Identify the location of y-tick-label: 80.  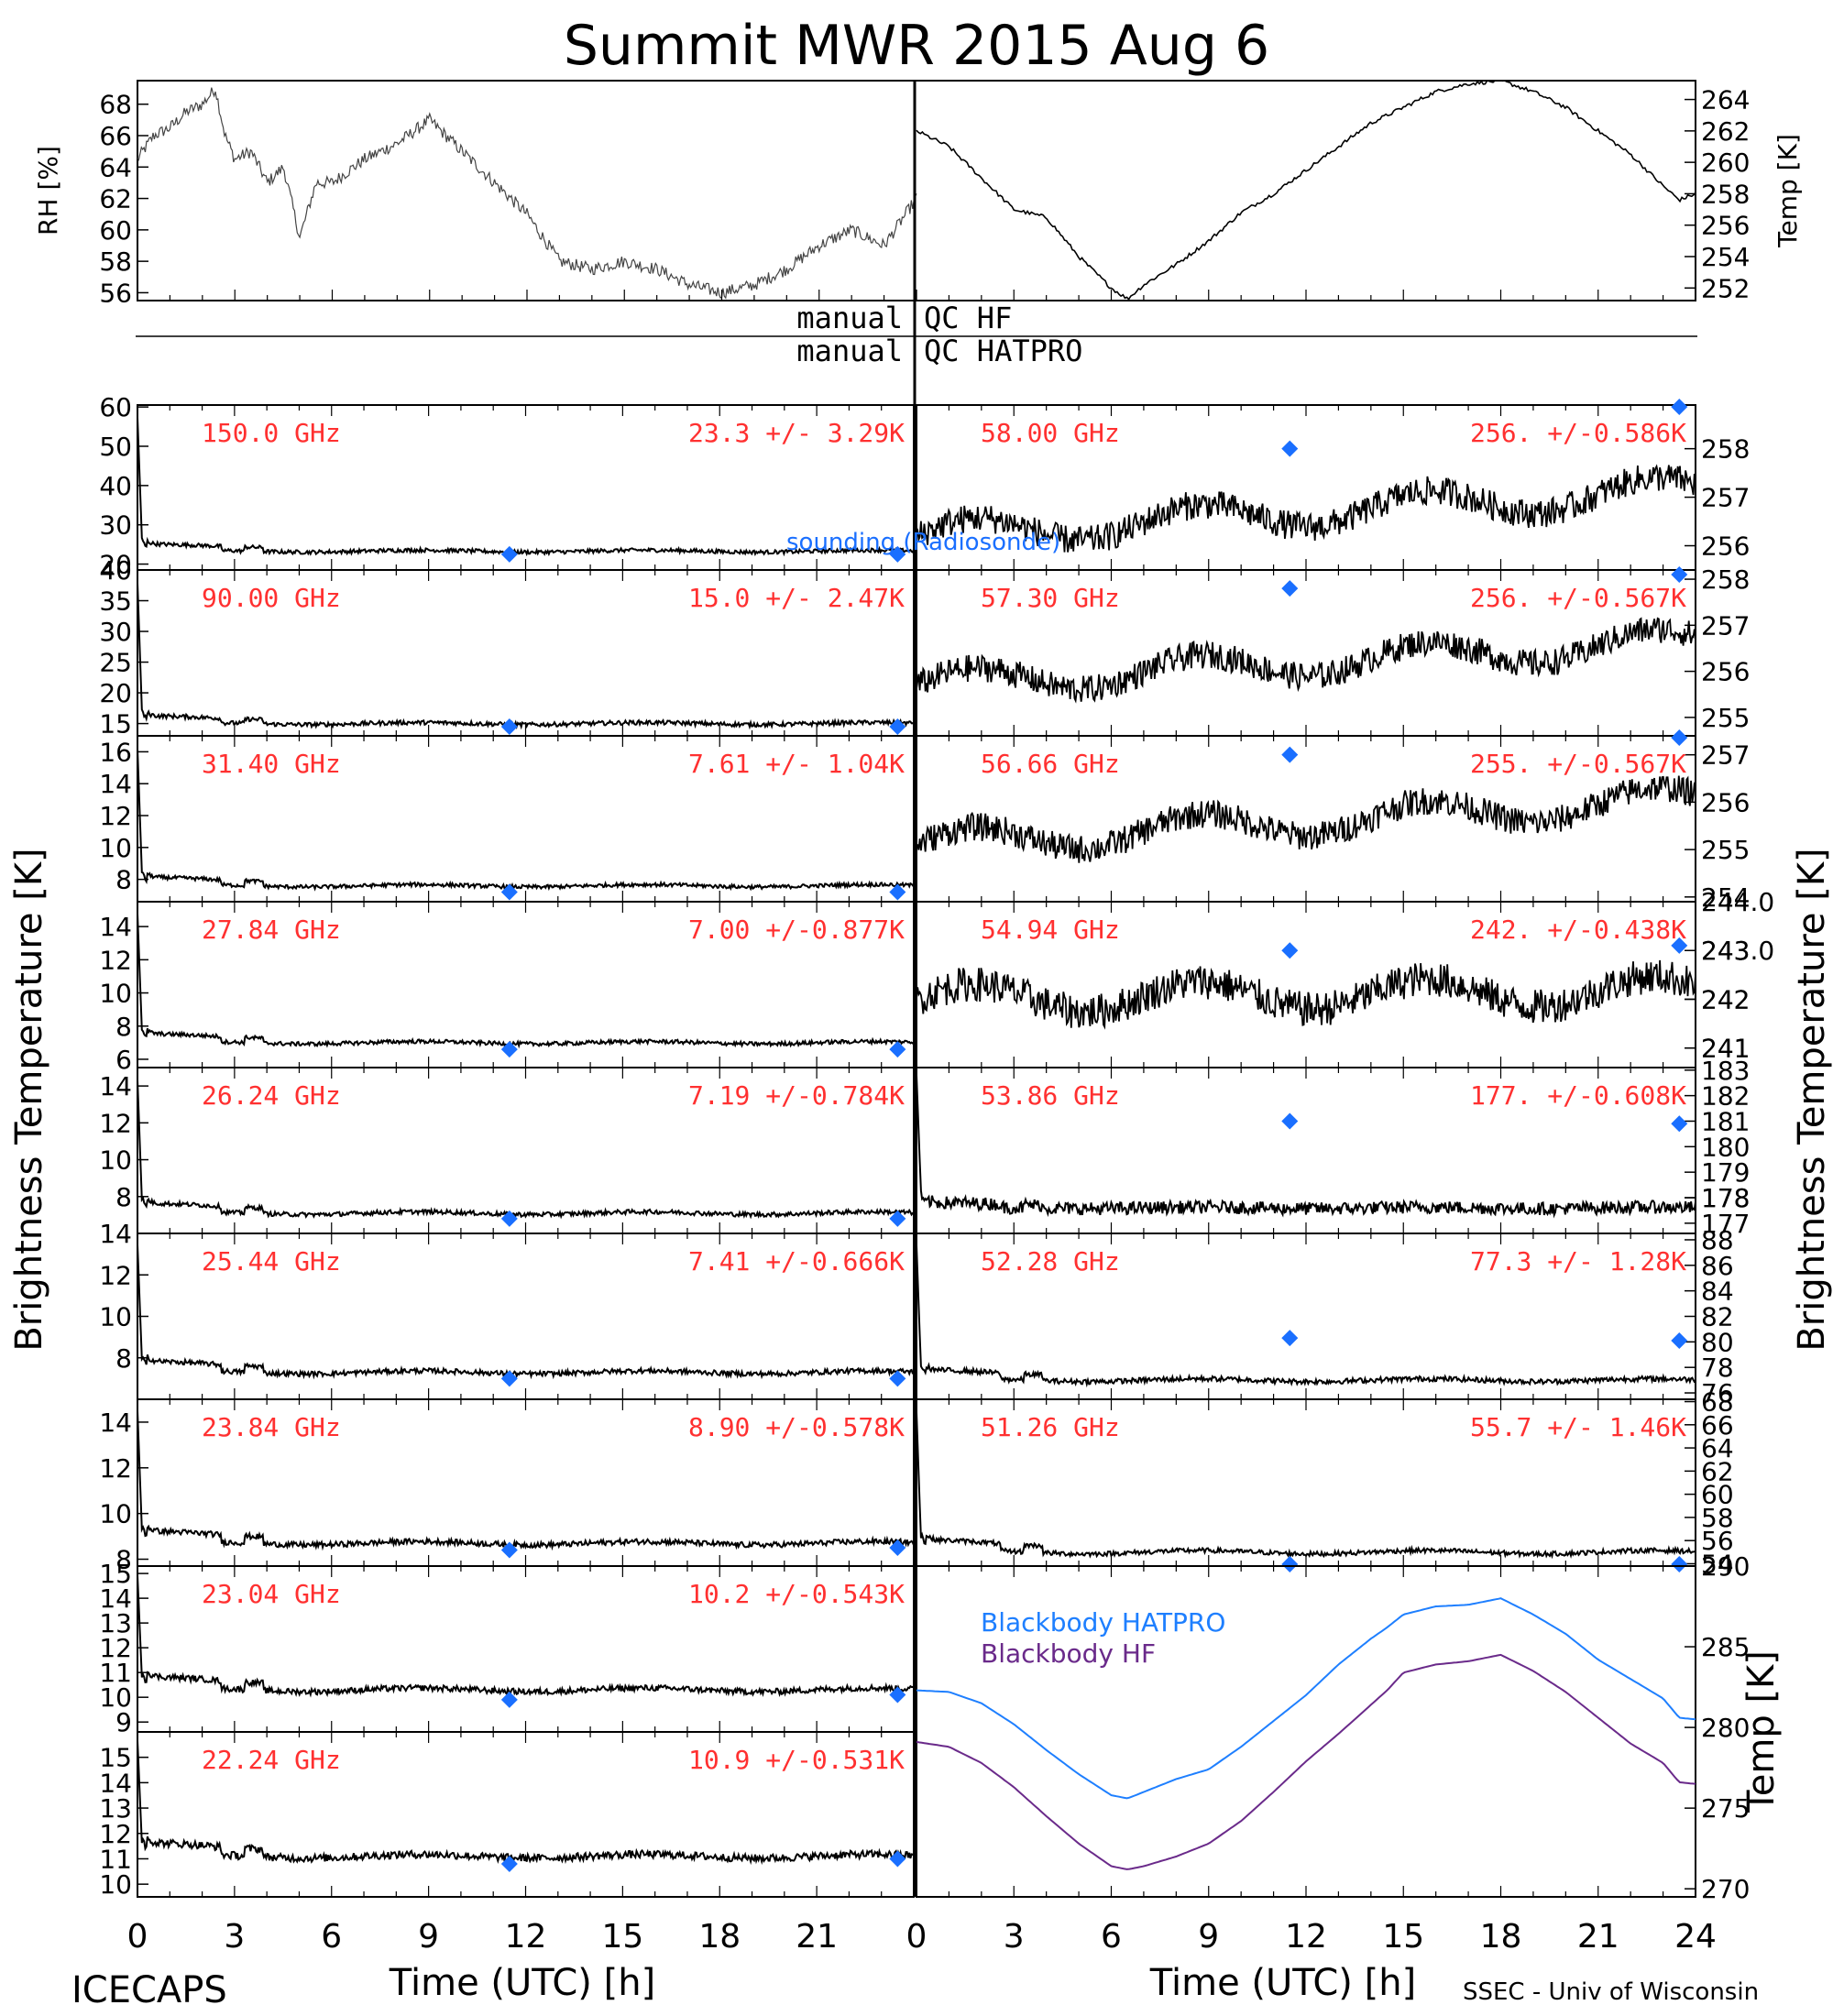
(1717, 1342).